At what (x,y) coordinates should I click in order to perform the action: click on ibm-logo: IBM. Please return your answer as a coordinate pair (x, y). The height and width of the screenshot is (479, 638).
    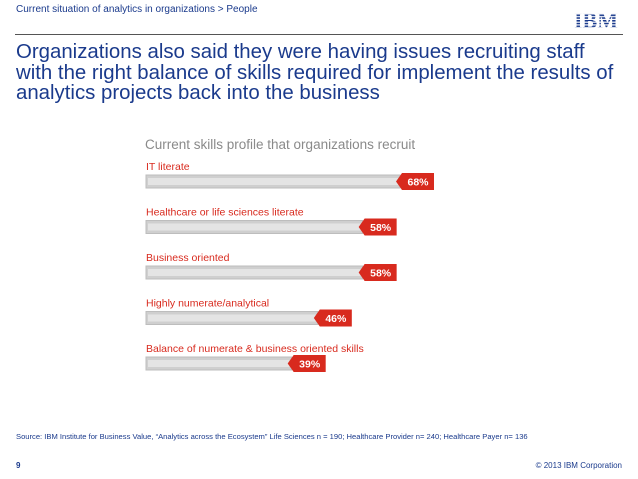
    Looking at the image, I should click on (596, 20).